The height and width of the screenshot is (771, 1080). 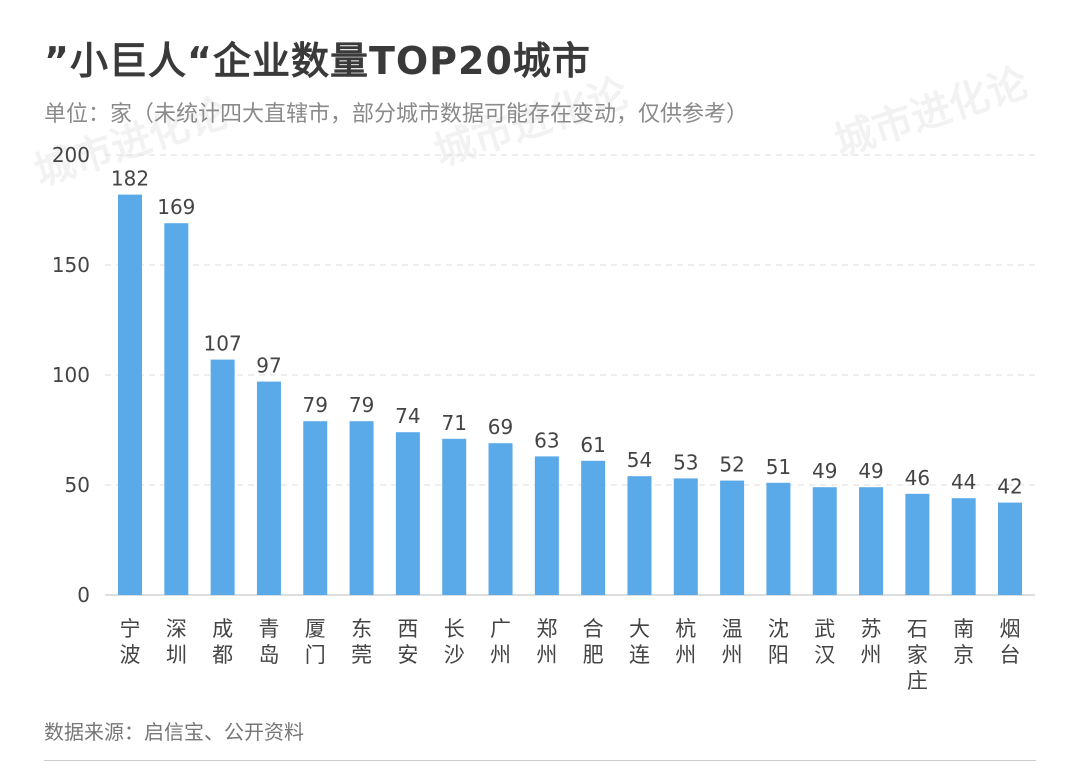 I want to click on x-tick-label: 烟台, so click(x=1010, y=642).